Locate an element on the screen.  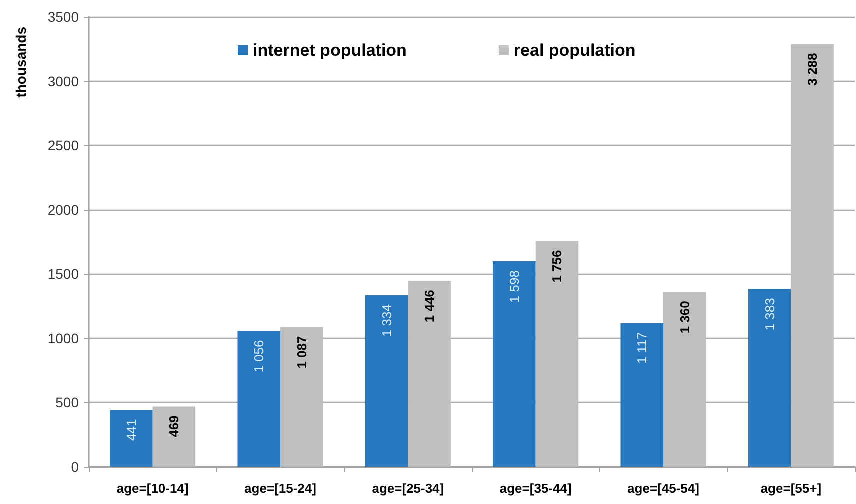
data-label: 3 288 is located at coordinates (812, 69).